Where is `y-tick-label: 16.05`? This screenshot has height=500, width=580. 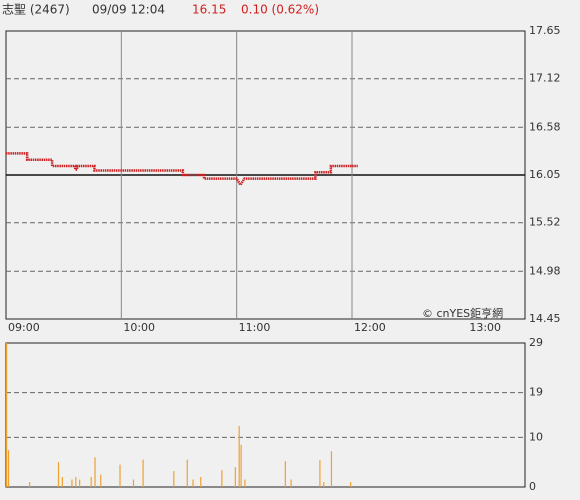
y-tick-label: 16.05 is located at coordinates (545, 174).